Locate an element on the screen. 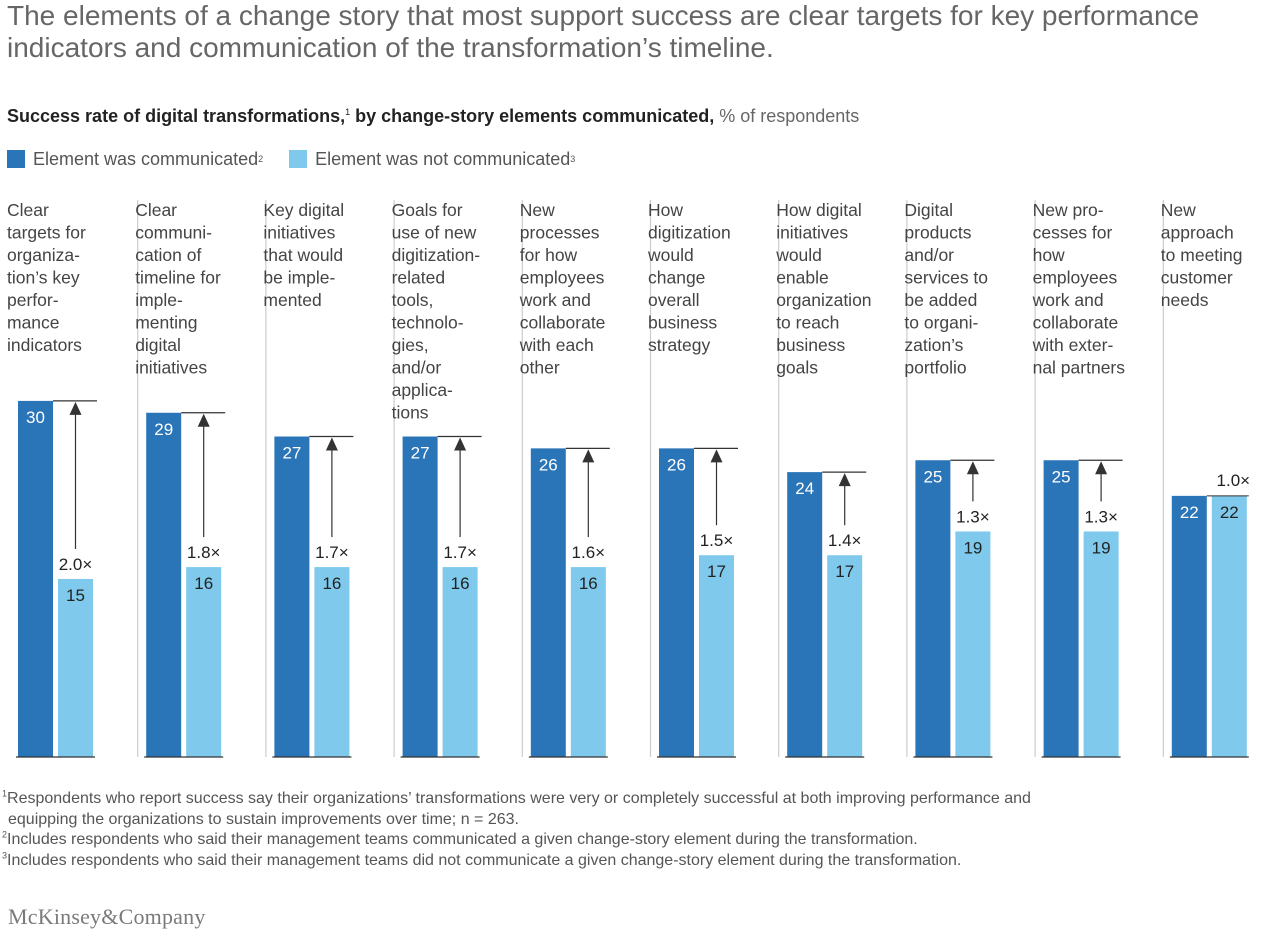 Image resolution: width=1280 pixels, height=940 pixels. category-label-line: Key digital is located at coordinates (303, 210).